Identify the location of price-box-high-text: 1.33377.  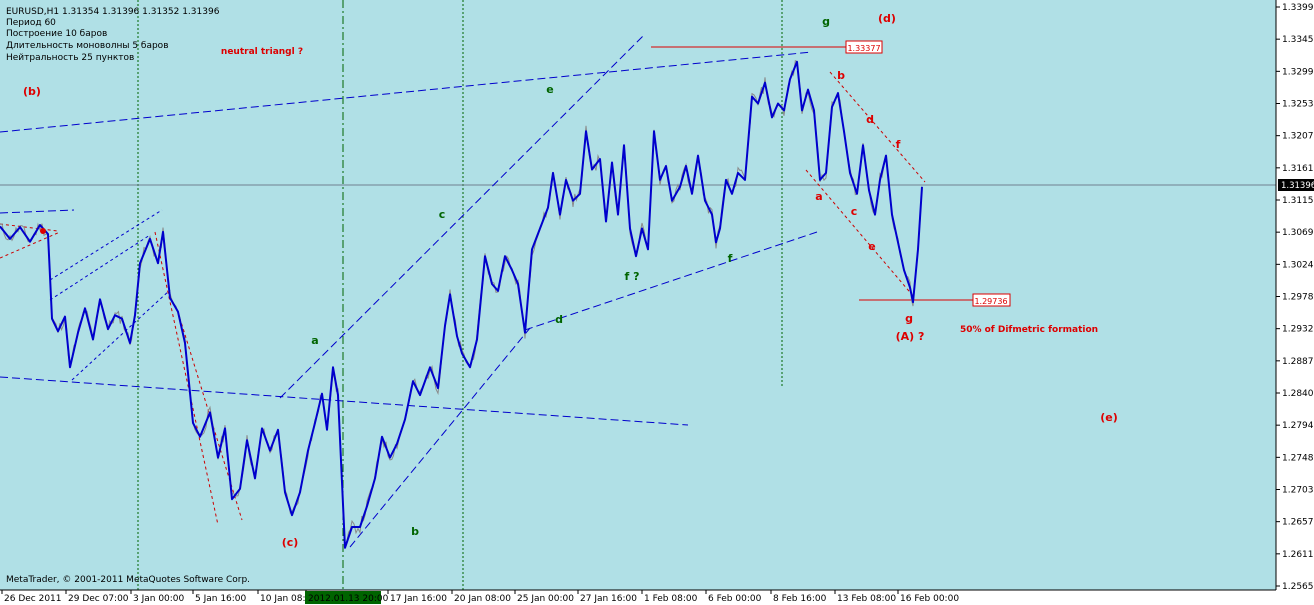
(863, 48).